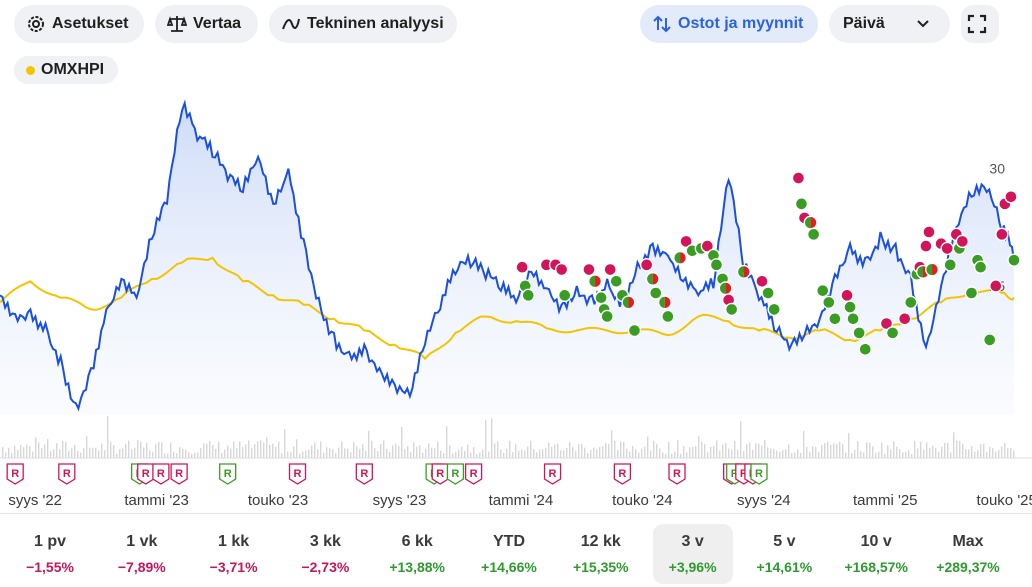 This screenshot has width=1032, height=587. I want to click on settings-button: Asetukset, so click(79, 24).